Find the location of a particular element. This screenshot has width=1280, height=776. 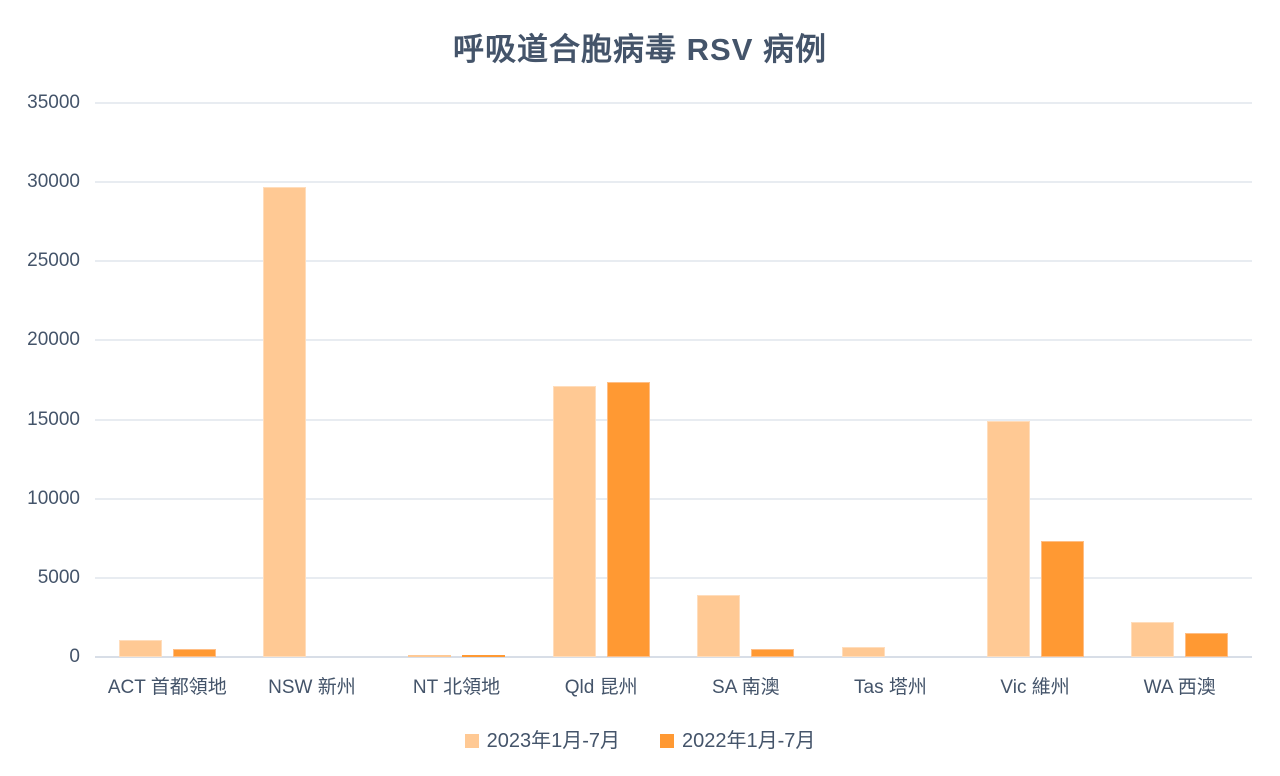

x-axis-label: Vic 維州 is located at coordinates (1035, 687).